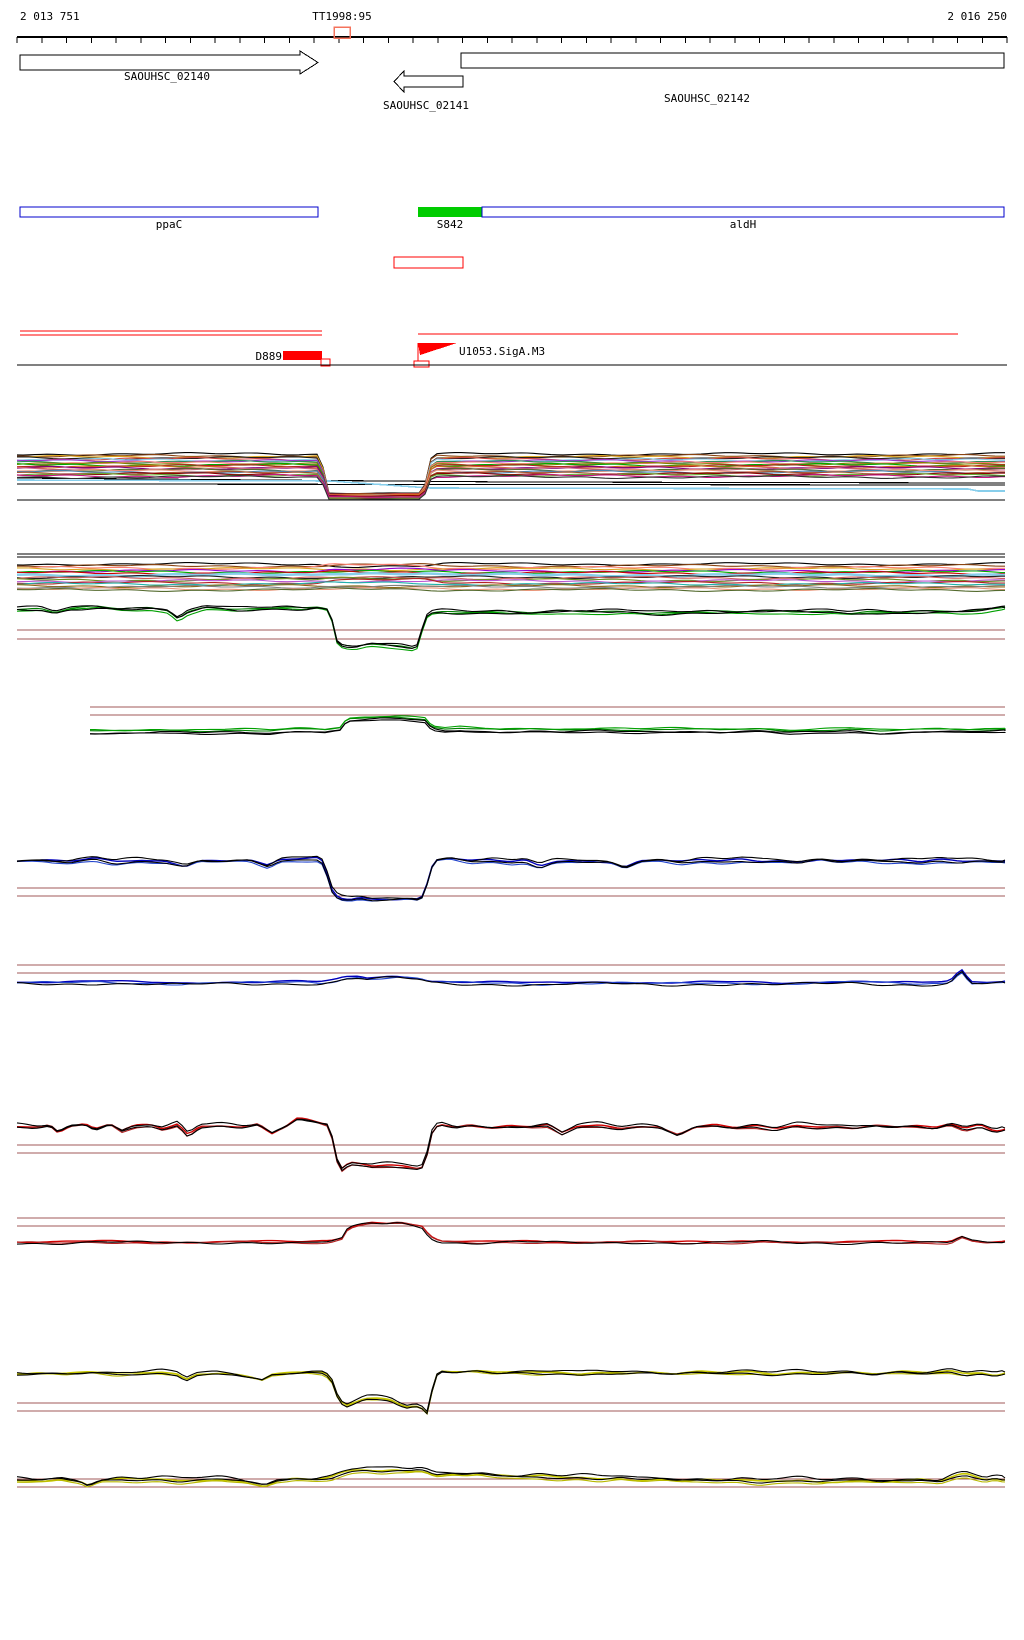  I want to click on terminator-label-d889: D889, so click(269, 356).